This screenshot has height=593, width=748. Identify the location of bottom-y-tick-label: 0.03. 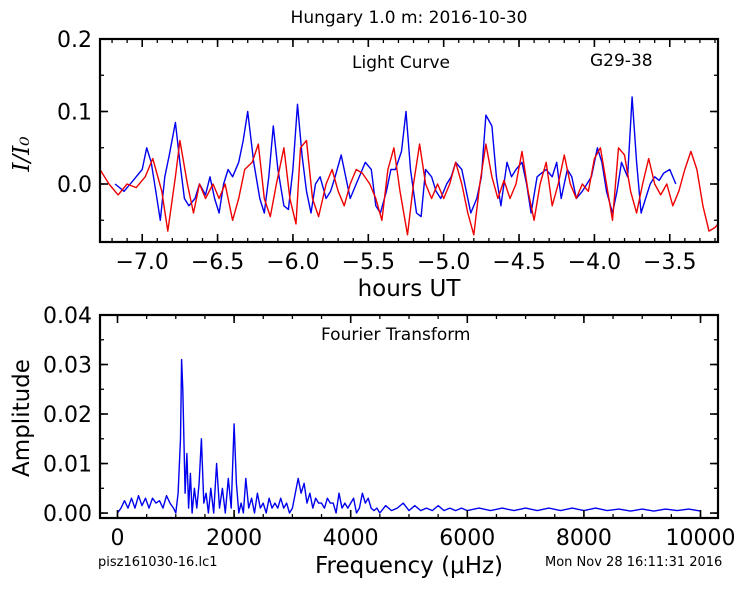
(67, 366).